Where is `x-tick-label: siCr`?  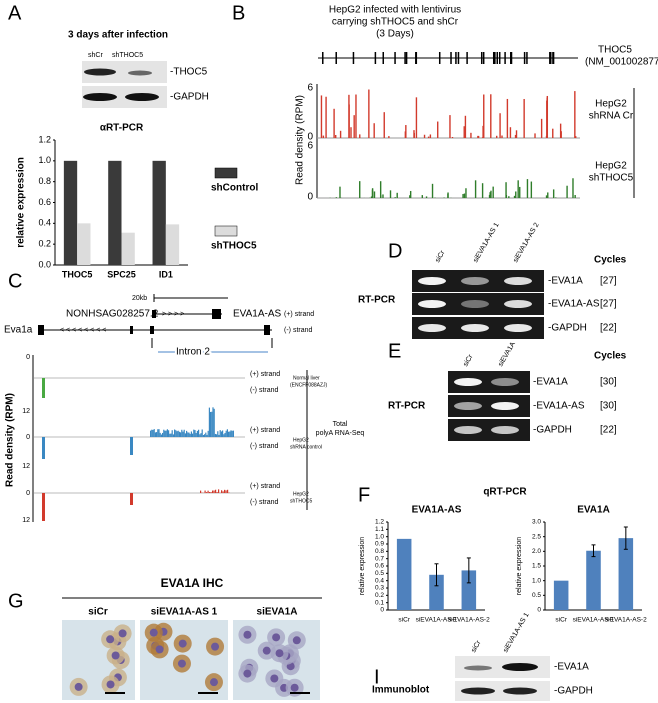
x-tick-label: siCr is located at coordinates (404, 620).